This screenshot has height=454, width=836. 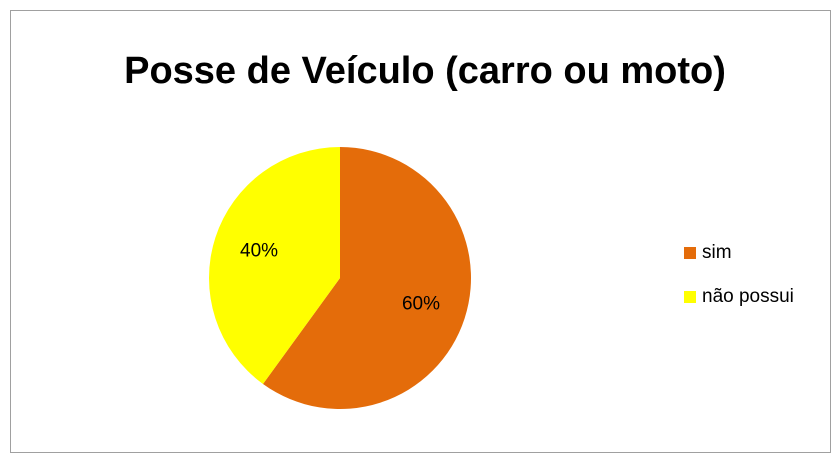 What do you see at coordinates (259, 251) in the screenshot?
I see `data-label: 40%` at bounding box center [259, 251].